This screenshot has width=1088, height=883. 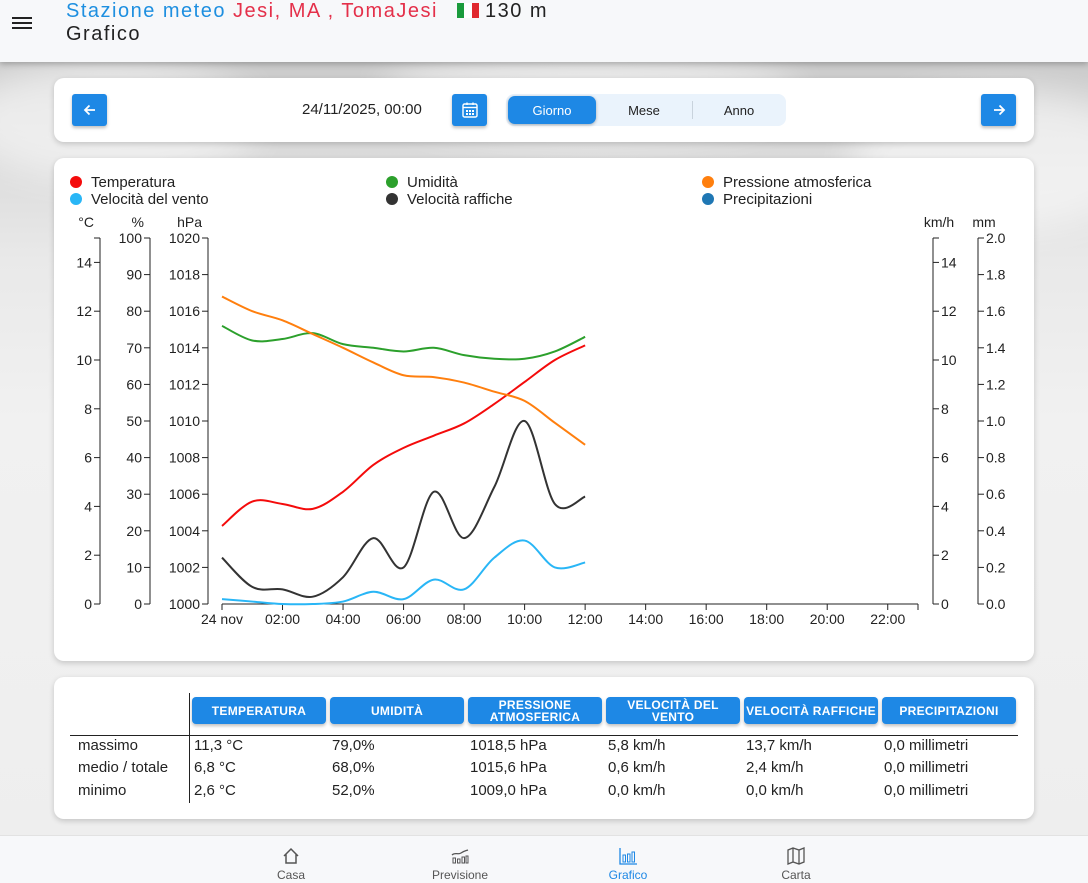 What do you see at coordinates (996, 531) in the screenshot?
I see `rain-tick-label: 0.4` at bounding box center [996, 531].